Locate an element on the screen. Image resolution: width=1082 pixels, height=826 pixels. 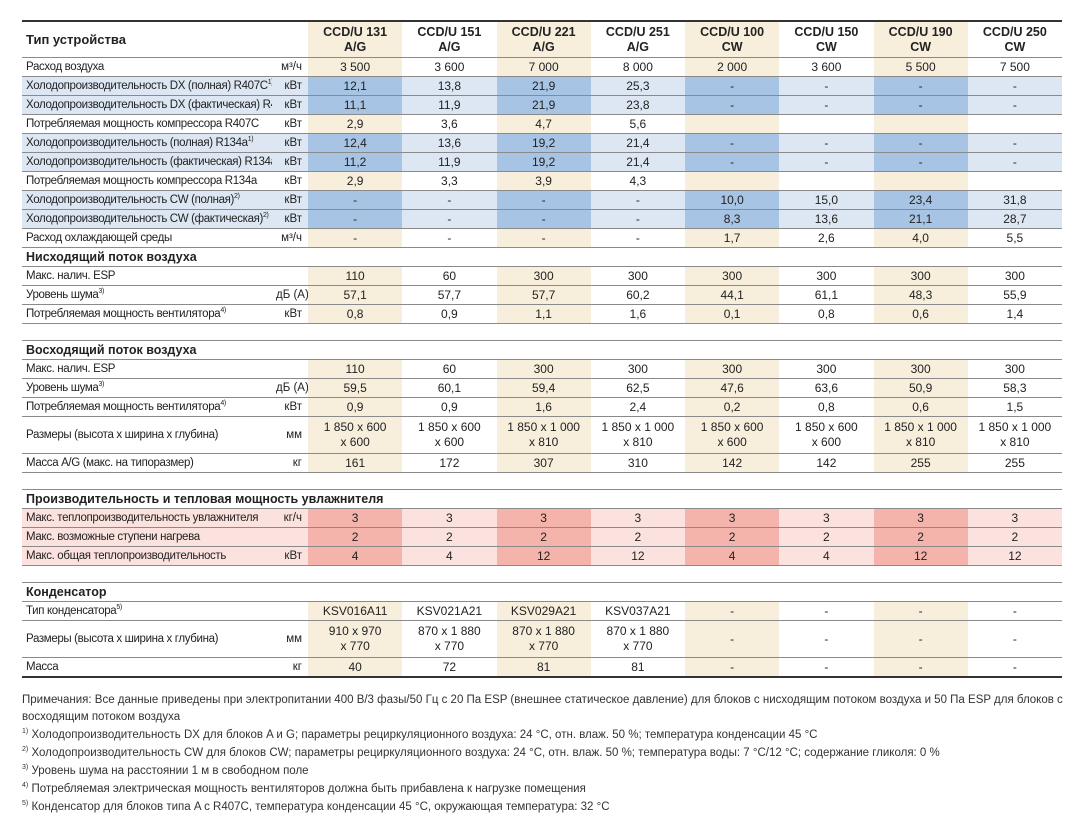
value-cell: 0,8 is located at coordinates (355, 314).